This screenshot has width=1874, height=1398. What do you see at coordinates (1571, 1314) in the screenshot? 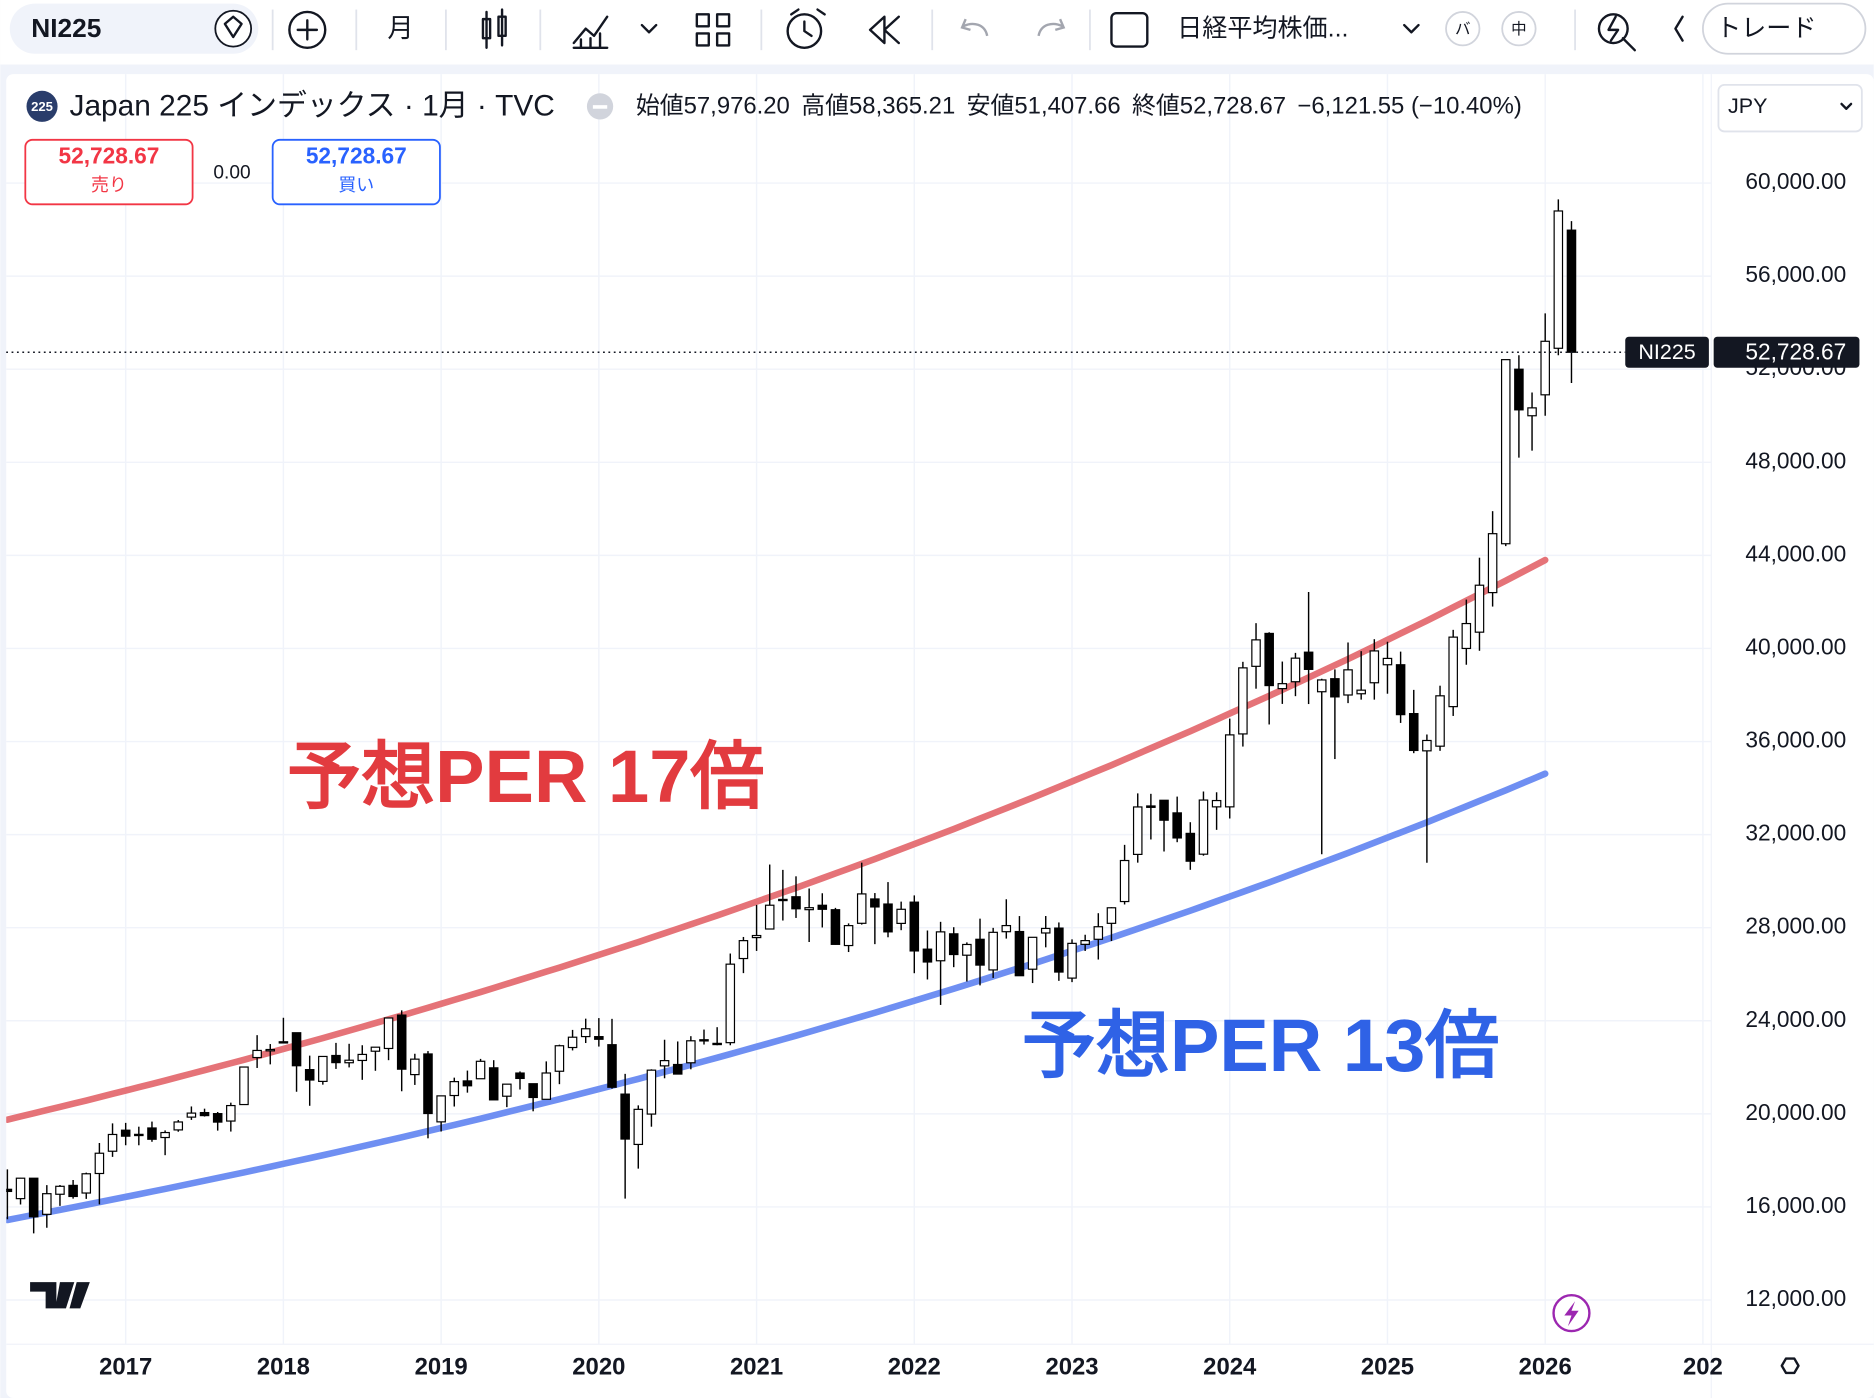
I see `flash-bolt` at bounding box center [1571, 1314].